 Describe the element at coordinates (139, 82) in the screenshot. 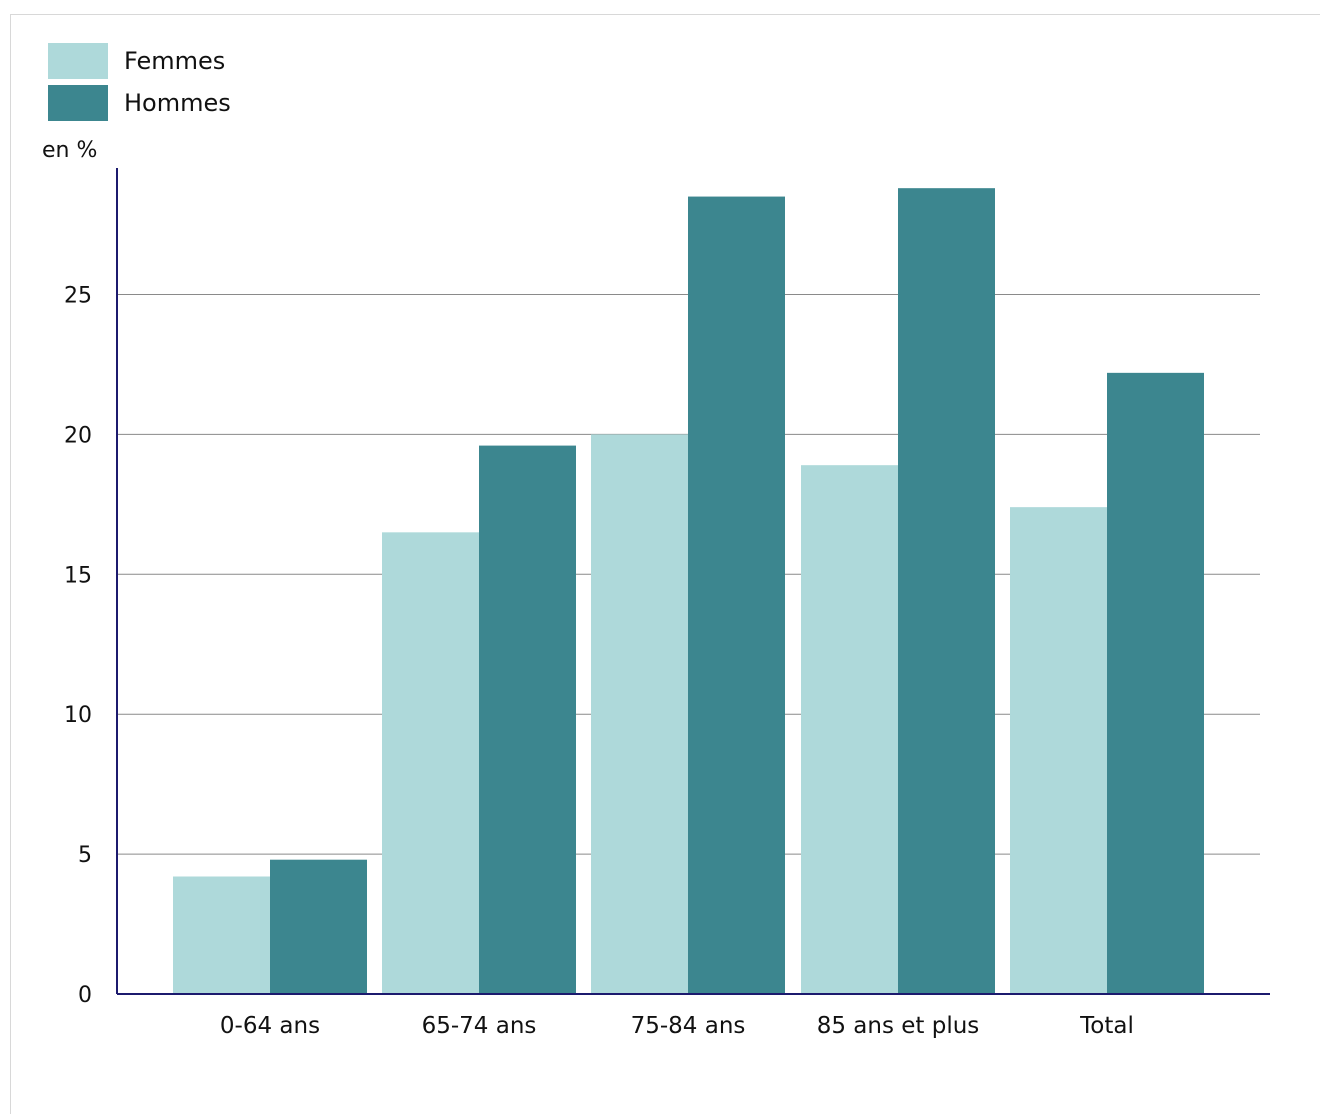

I see `legend: Femmes Hommes` at that location.